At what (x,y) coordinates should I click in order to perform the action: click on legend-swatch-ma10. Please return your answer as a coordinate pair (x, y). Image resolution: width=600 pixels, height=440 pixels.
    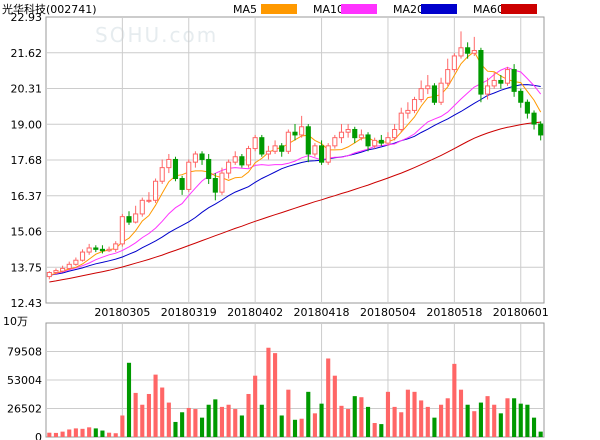
    Looking at the image, I should click on (359, 9).